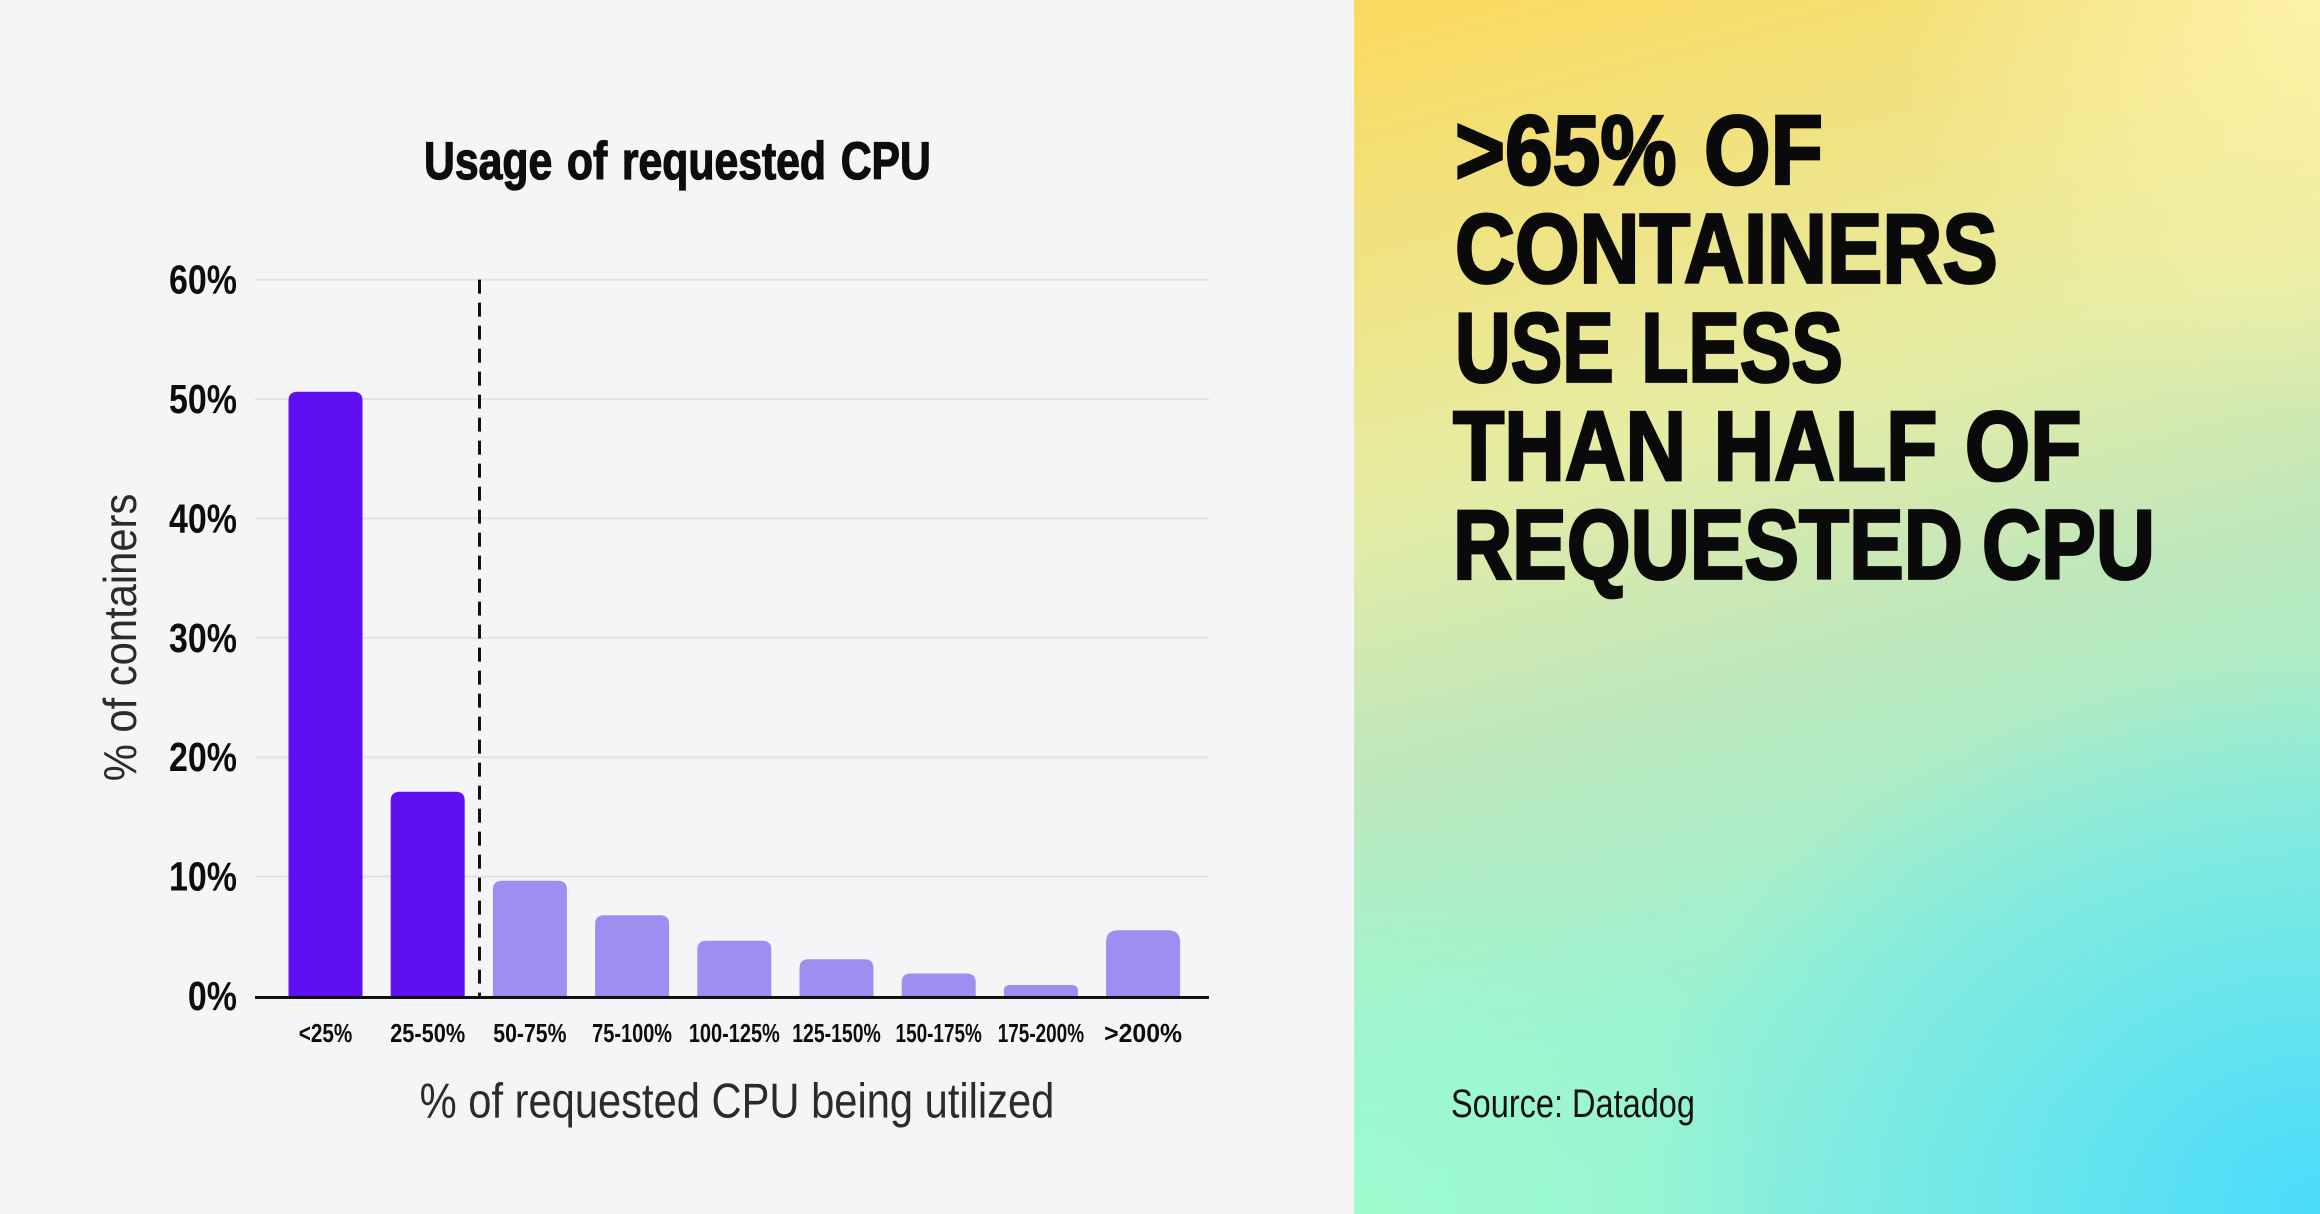 This screenshot has width=2320, height=1214. I want to click on svg-text: 50%, so click(203, 399).